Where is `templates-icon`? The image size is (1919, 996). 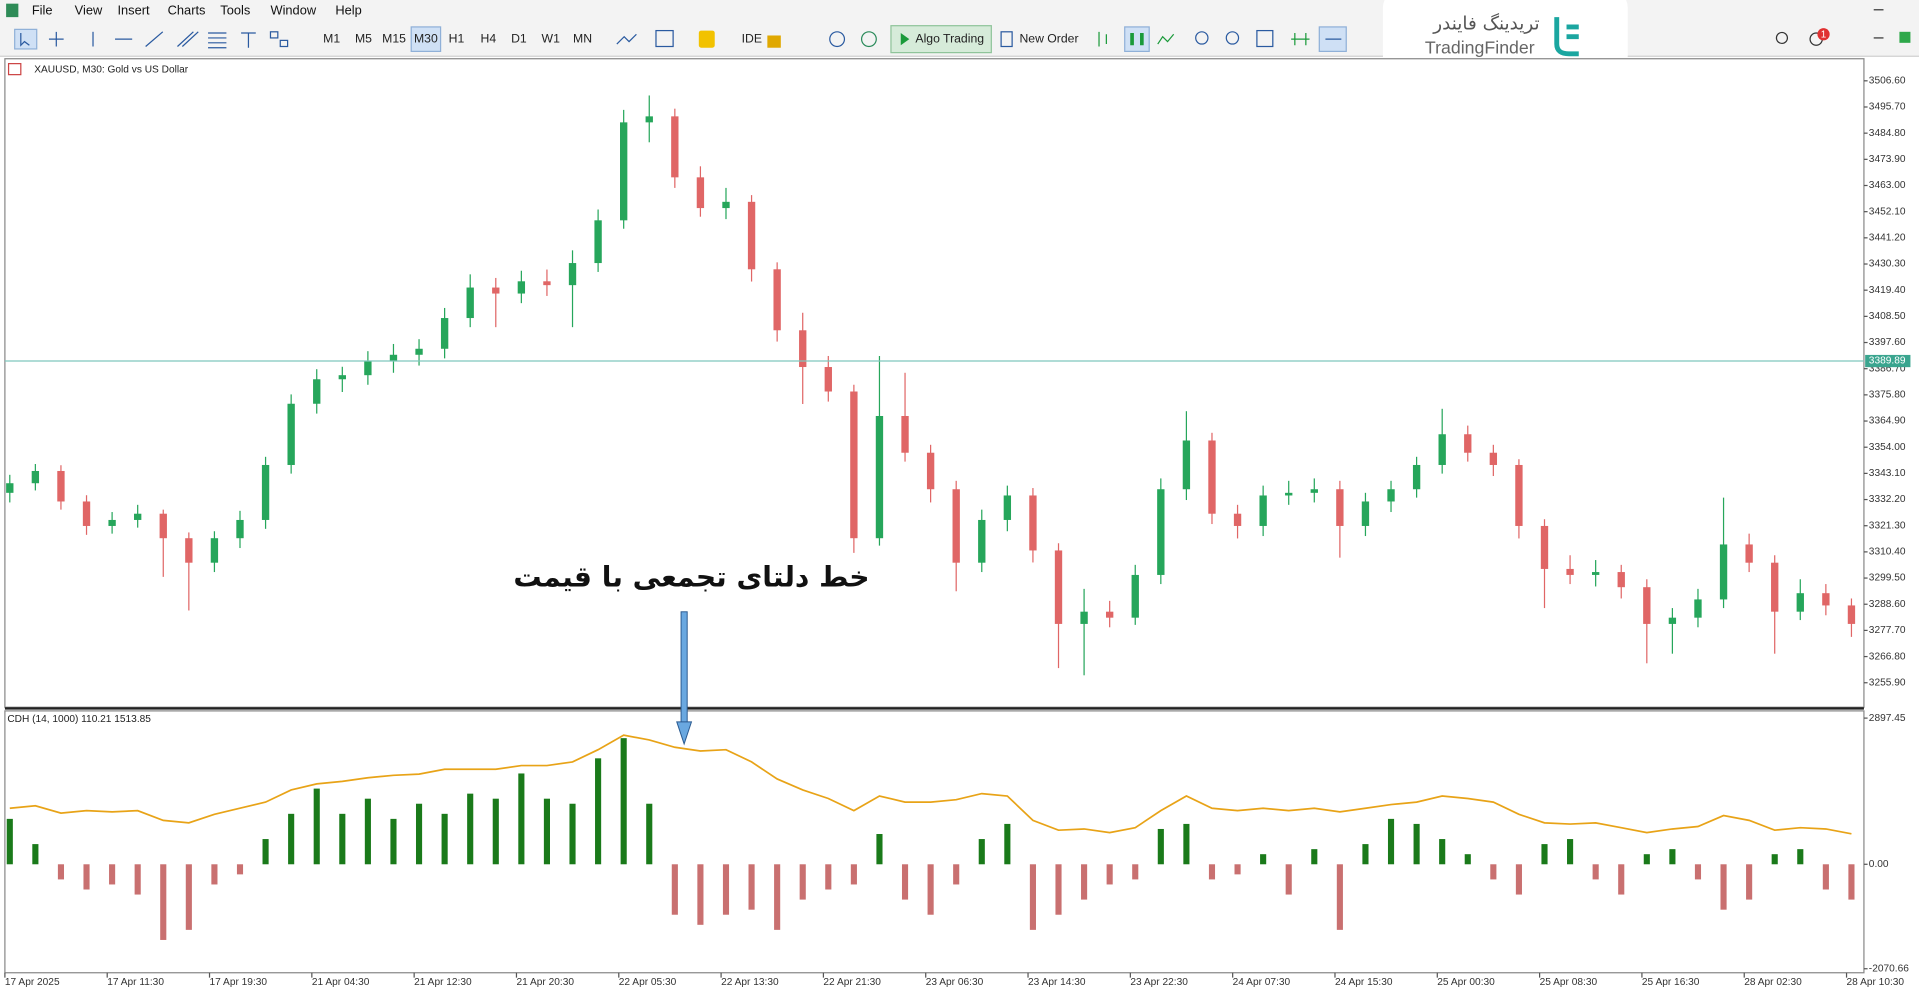 templates-icon is located at coordinates (664, 38).